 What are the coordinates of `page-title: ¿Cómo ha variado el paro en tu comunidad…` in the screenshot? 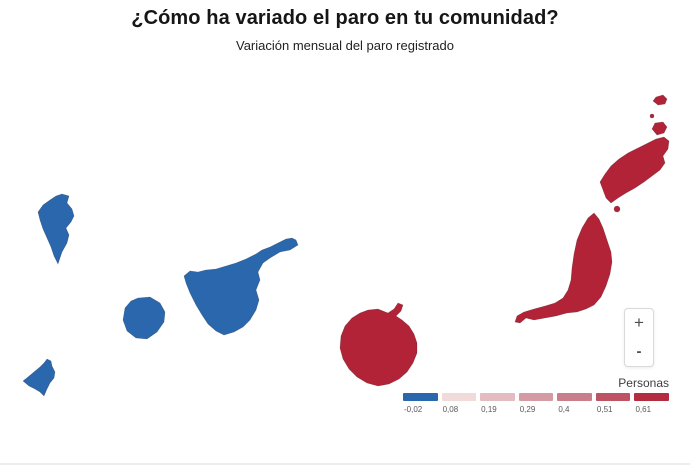 It's located at (345, 18).